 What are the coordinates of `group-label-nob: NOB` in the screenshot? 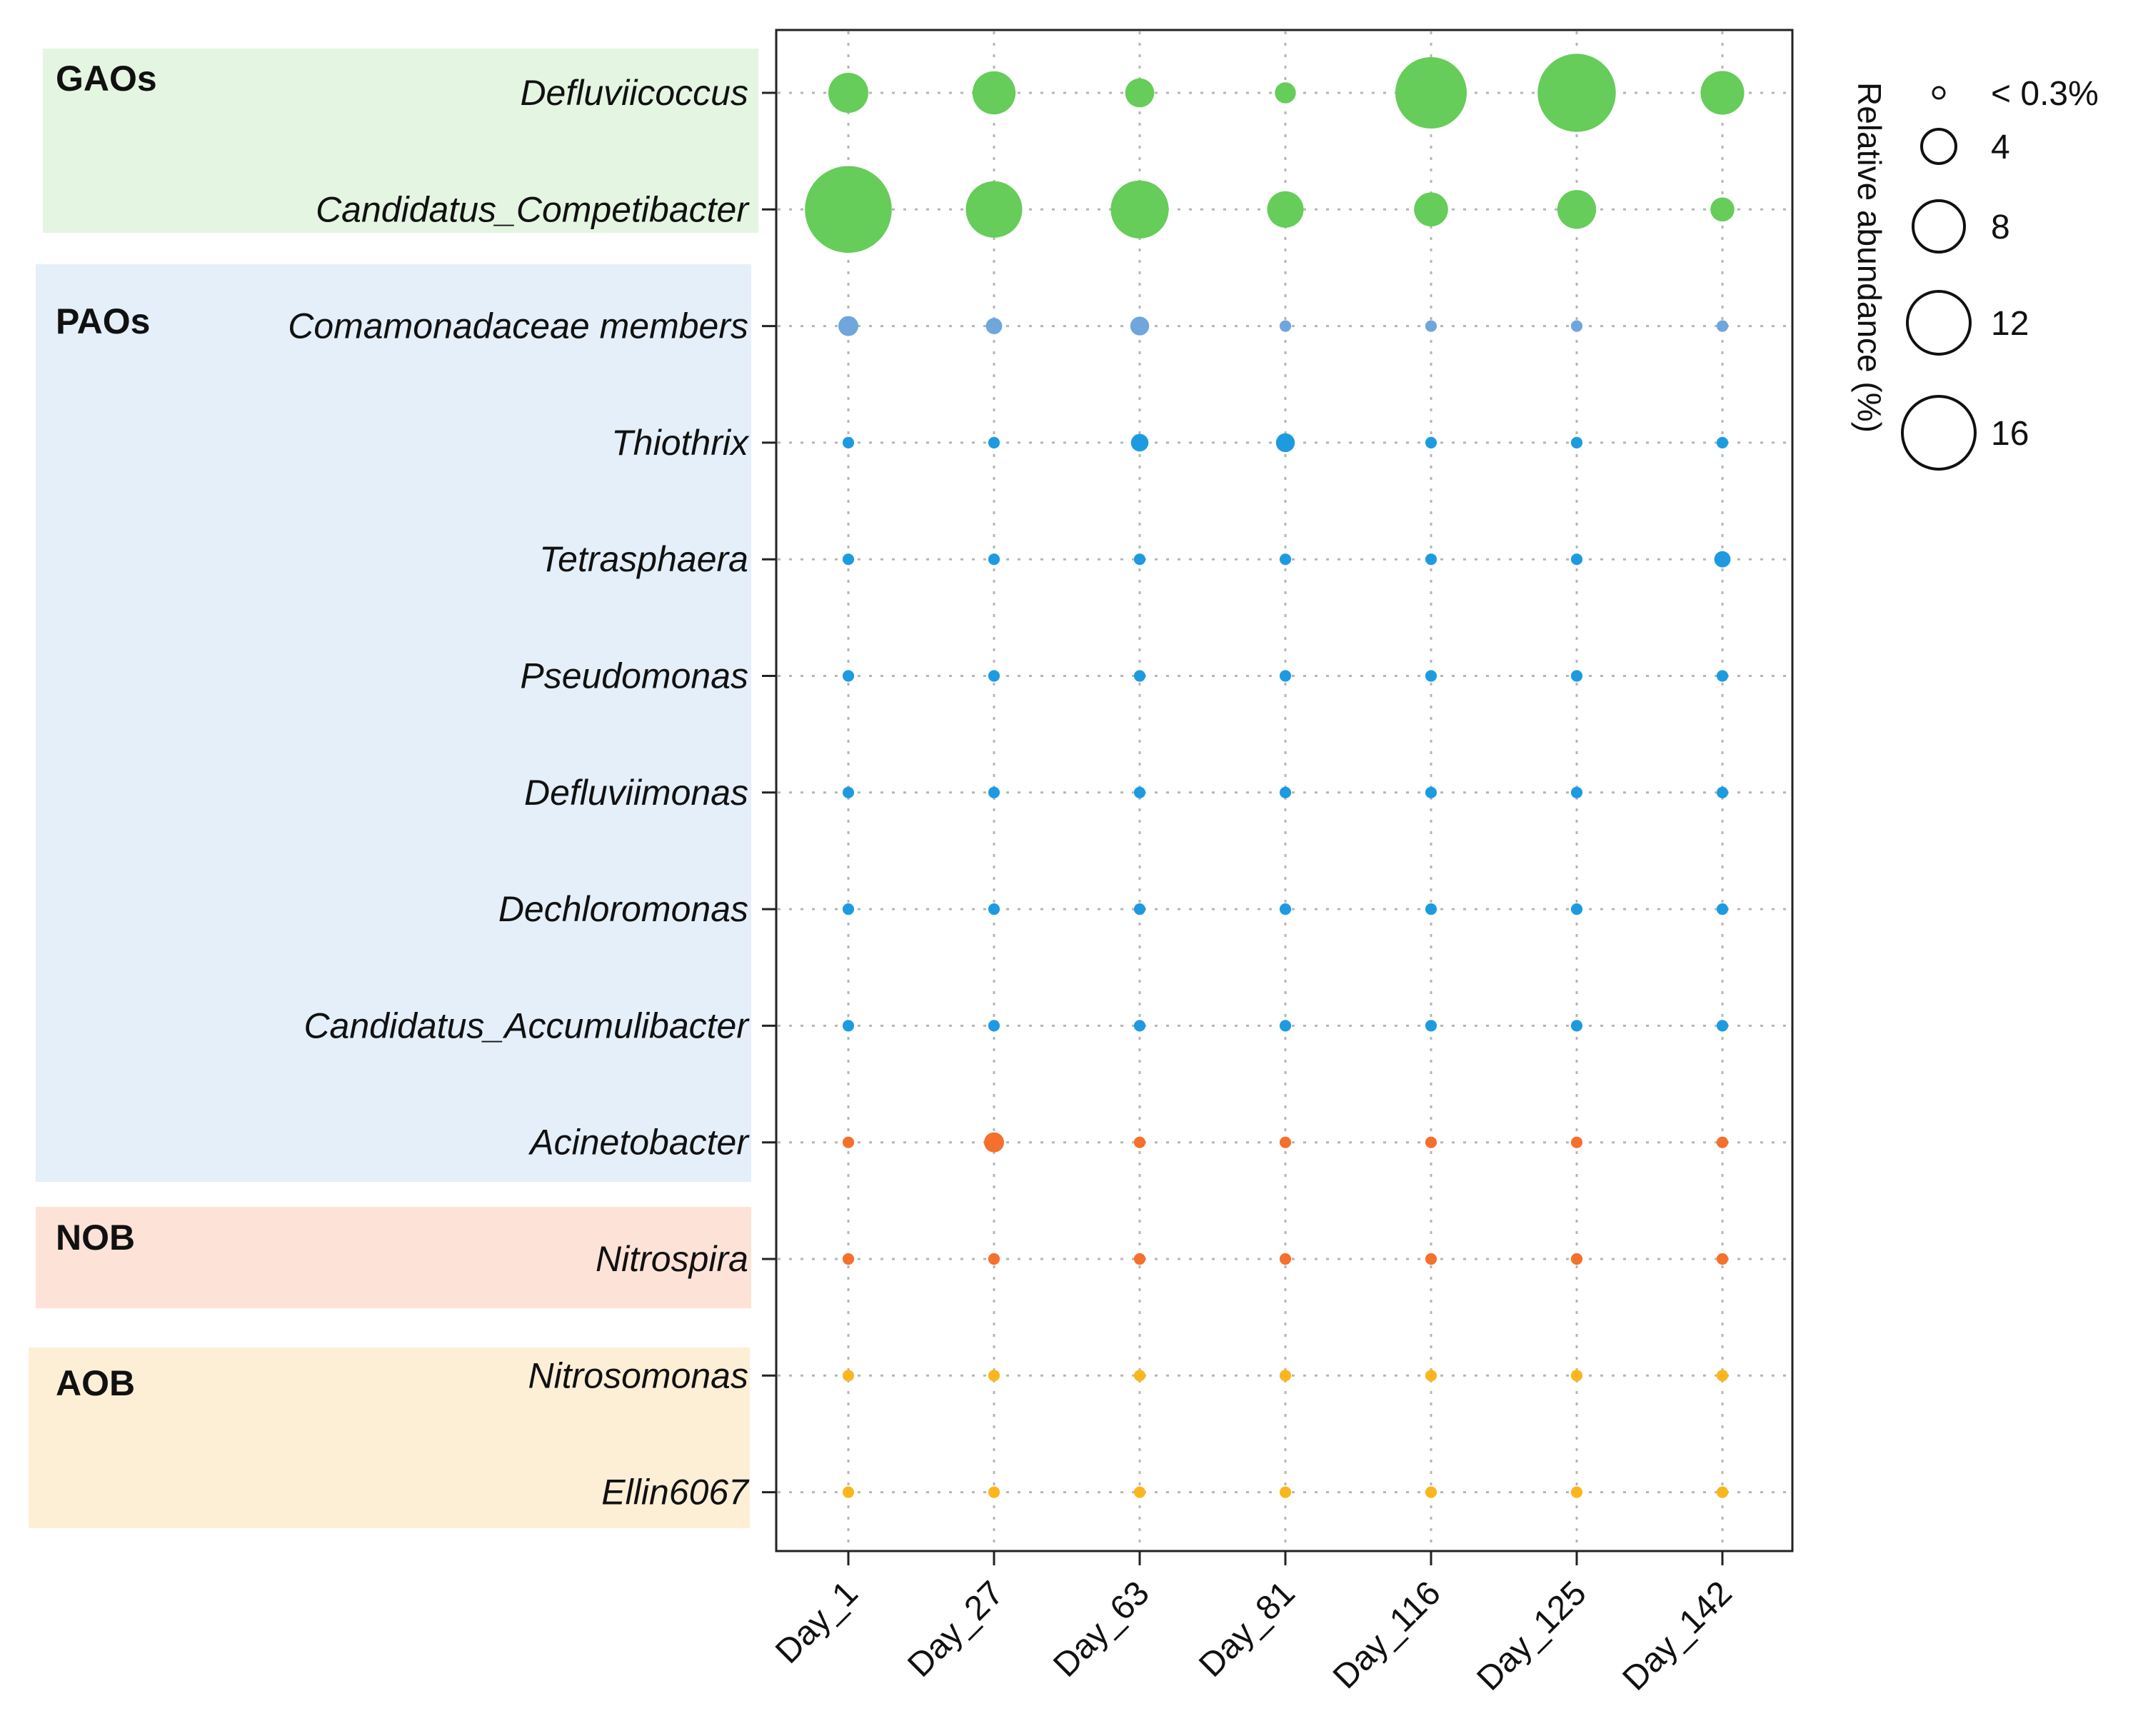 It's located at (95, 1238).